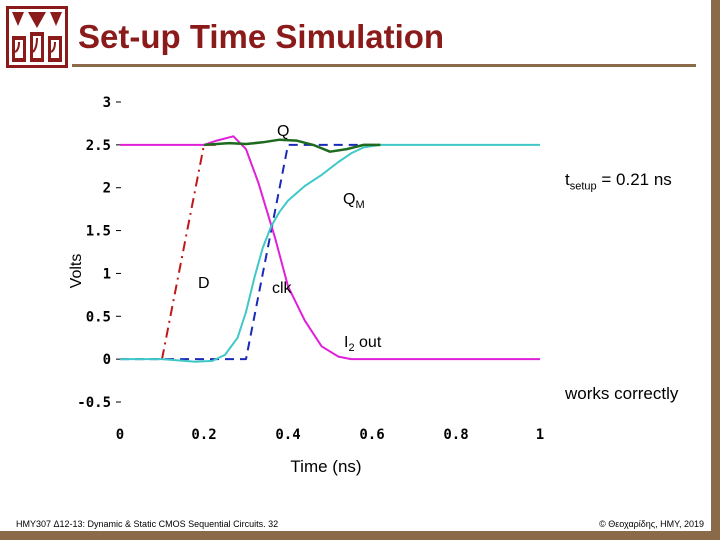 This screenshot has width=720, height=540. What do you see at coordinates (37, 37) in the screenshot?
I see `university-logo` at bounding box center [37, 37].